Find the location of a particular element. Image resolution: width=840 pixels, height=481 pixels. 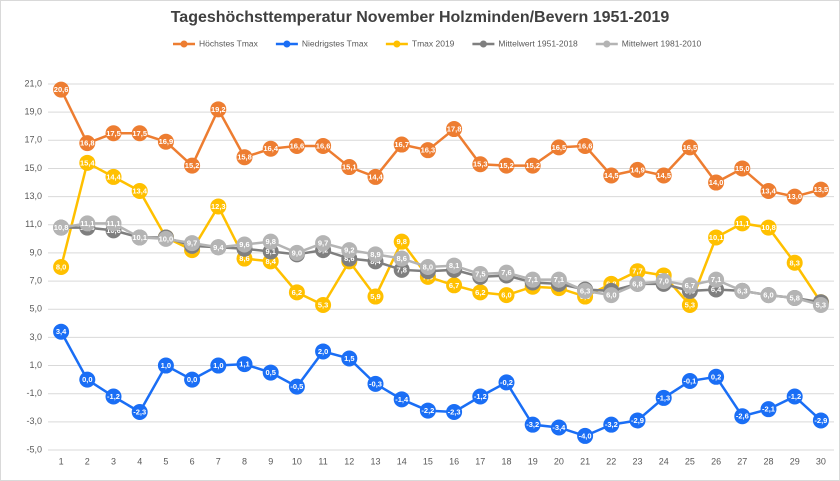

data-label: 6,8 is located at coordinates (637, 283).